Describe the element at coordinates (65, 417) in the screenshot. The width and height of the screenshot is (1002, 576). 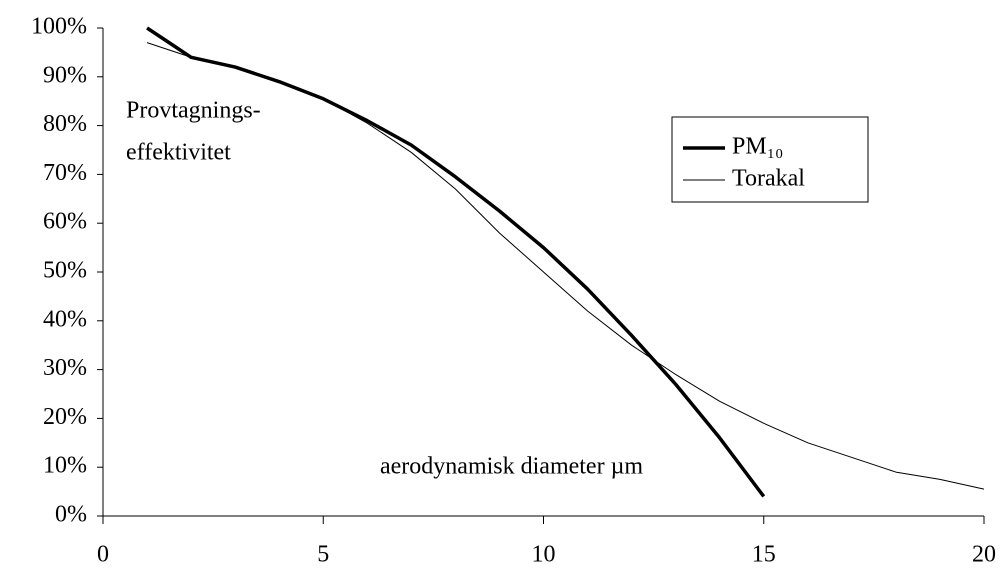
I see `y-tick-label: 20%` at that location.